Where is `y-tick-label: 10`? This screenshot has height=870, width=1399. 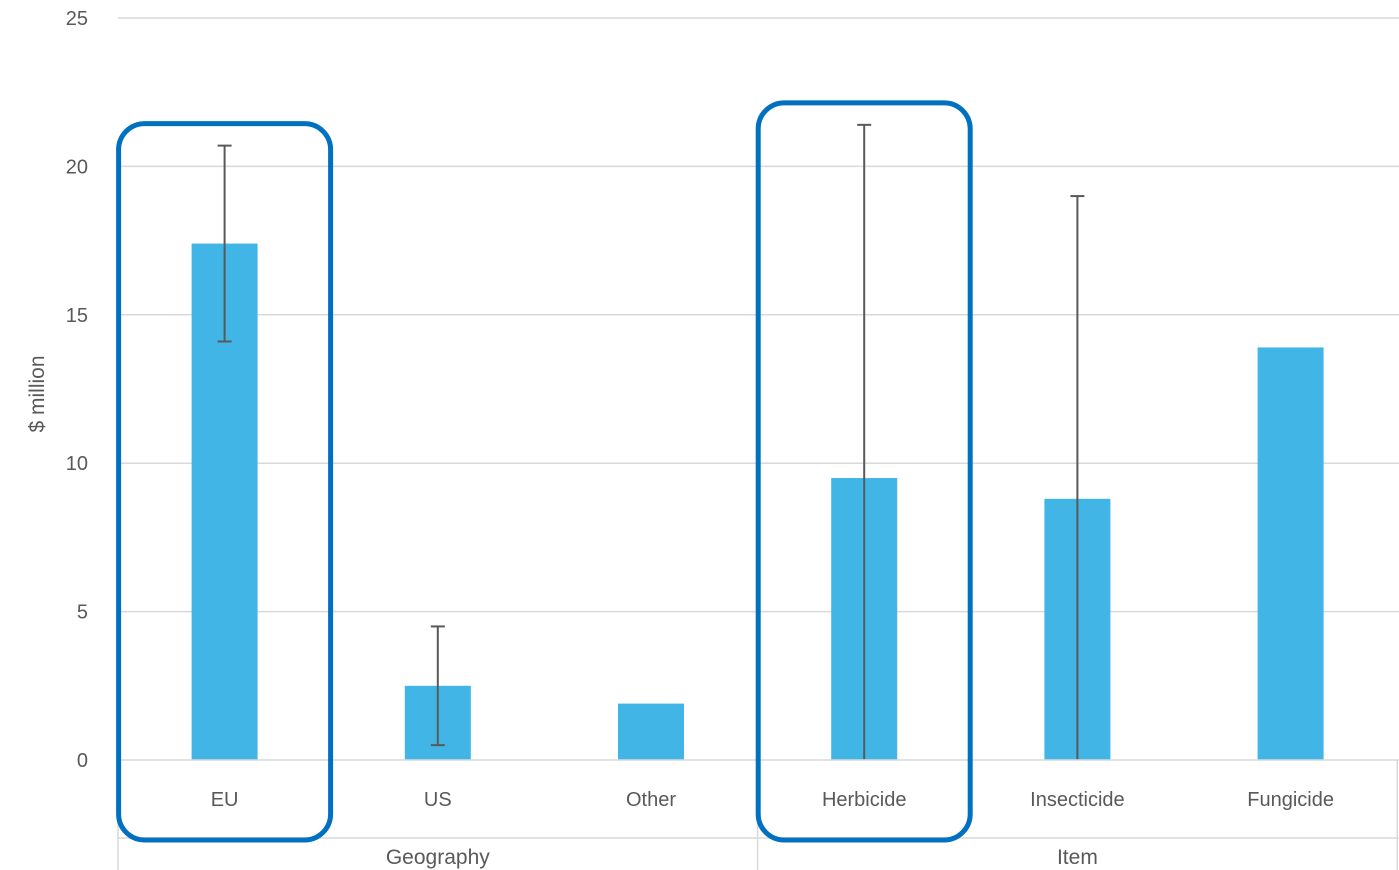
y-tick-label: 10 is located at coordinates (77, 464).